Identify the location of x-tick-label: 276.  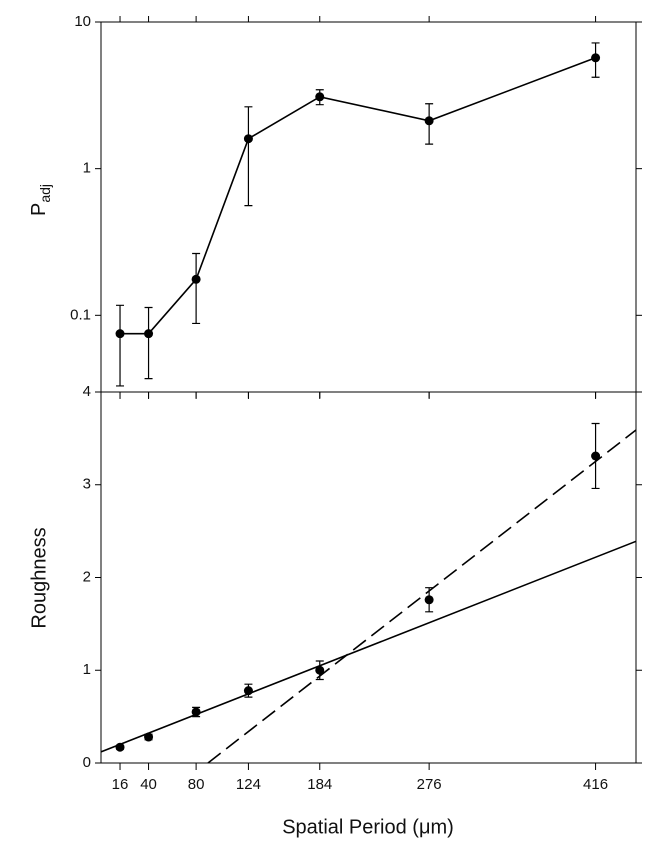
(429, 784).